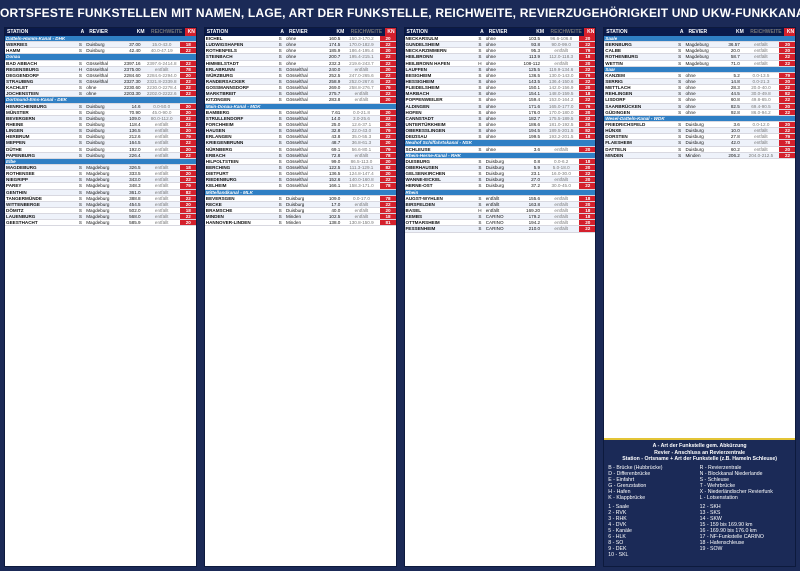  I want to click on cell-rw: 181.0-192.5, so click(561, 124).